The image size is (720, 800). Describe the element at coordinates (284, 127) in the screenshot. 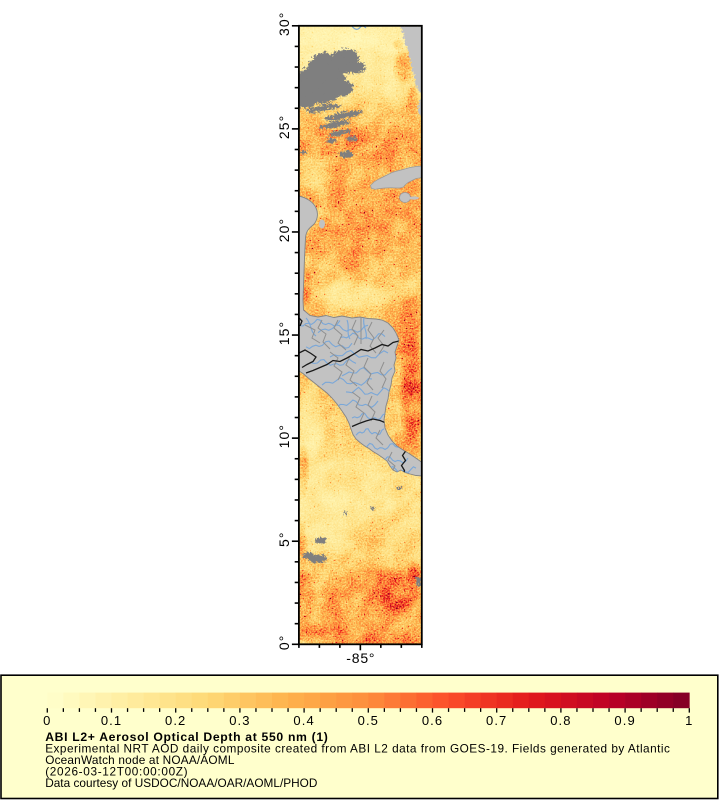

I see `svg-text: 25°` at that location.